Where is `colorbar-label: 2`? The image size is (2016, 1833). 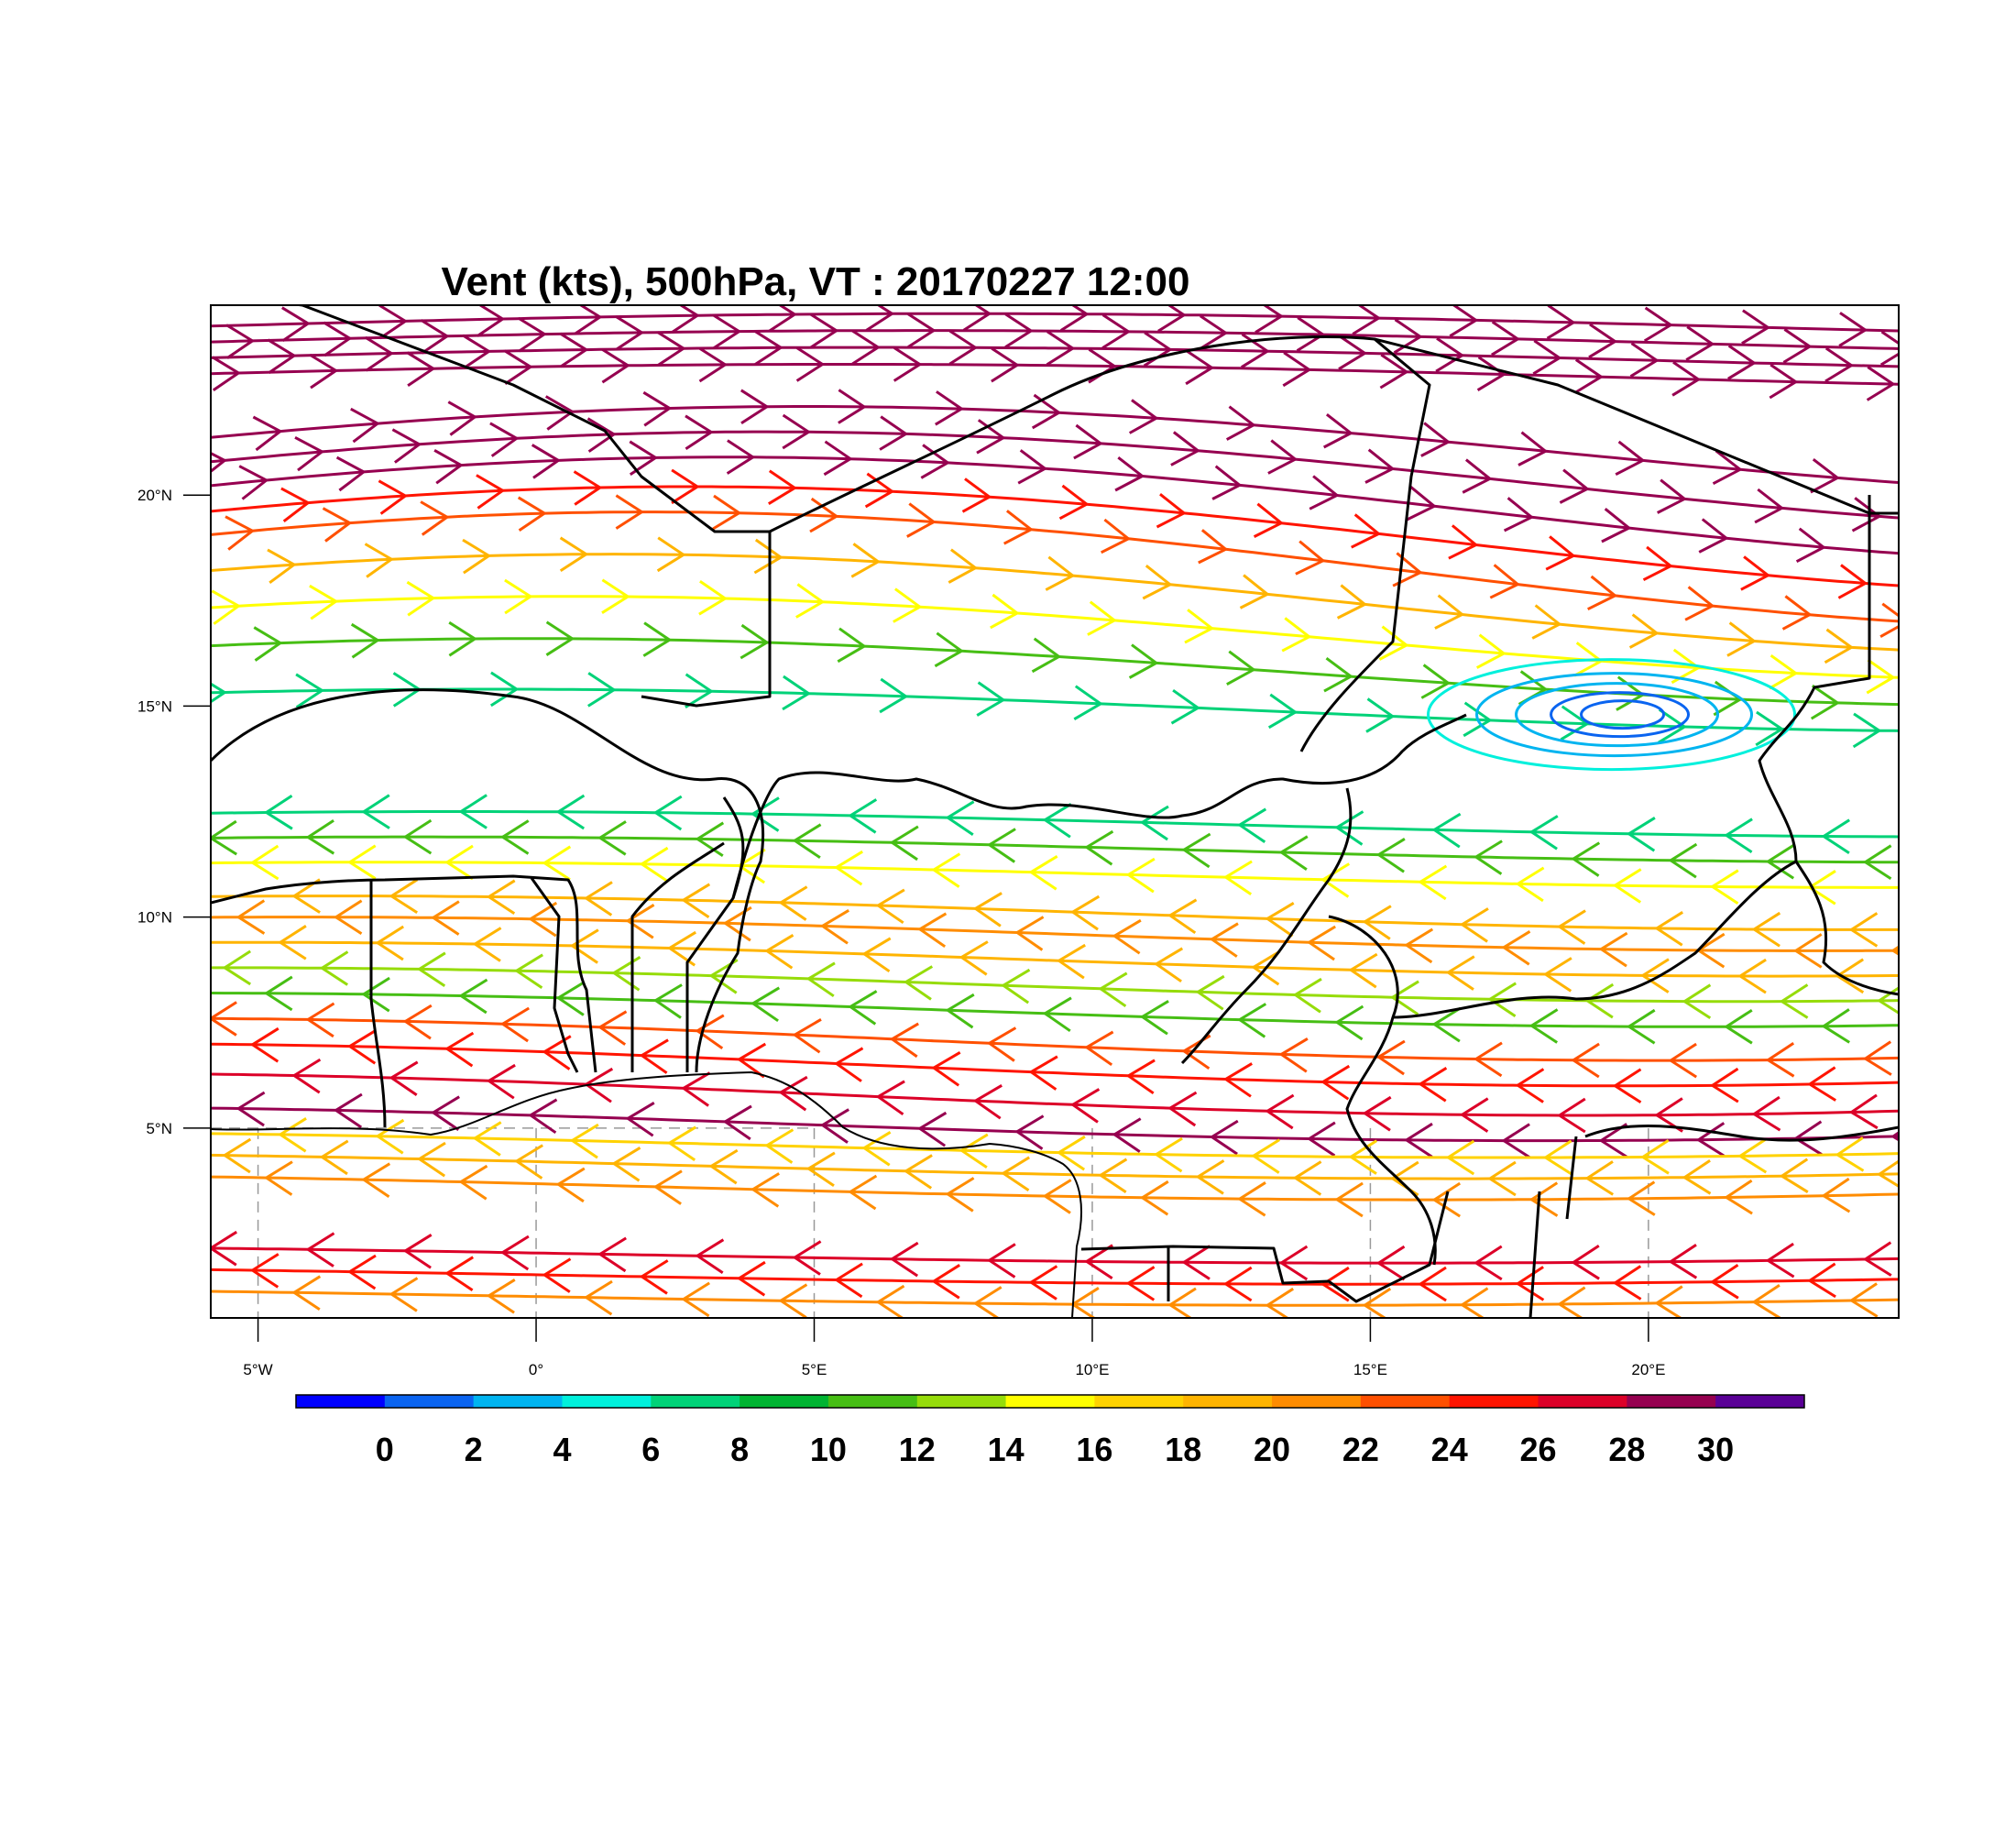
colorbar-label: 2 is located at coordinates (474, 1449).